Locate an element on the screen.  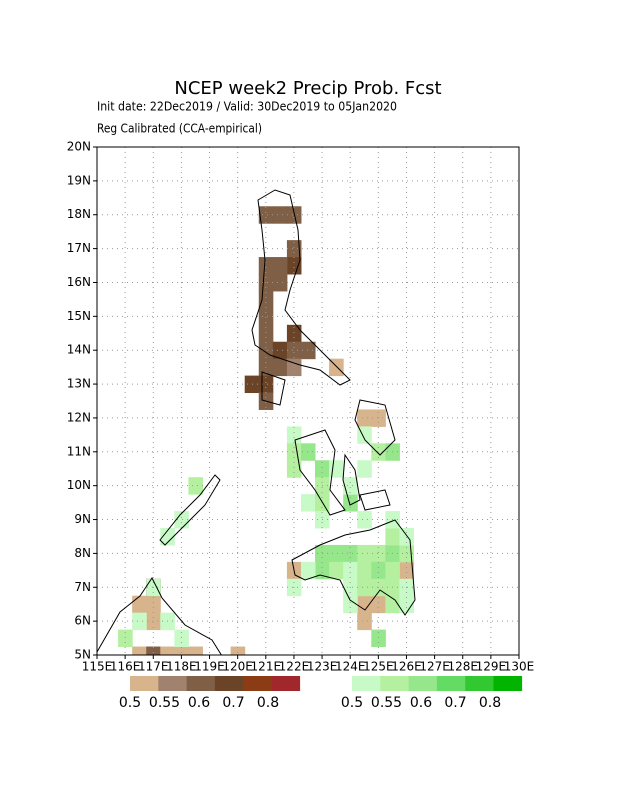
y-tick-label: 16N is located at coordinates (79, 282).